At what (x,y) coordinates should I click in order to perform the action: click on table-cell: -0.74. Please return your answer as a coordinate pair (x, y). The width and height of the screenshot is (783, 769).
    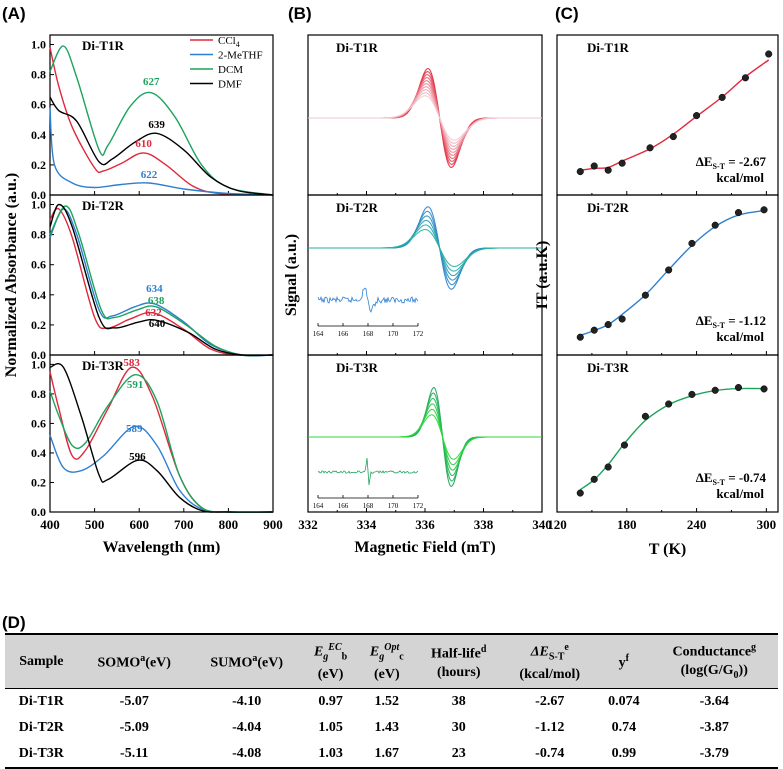
    Looking at the image, I should click on (550, 755).